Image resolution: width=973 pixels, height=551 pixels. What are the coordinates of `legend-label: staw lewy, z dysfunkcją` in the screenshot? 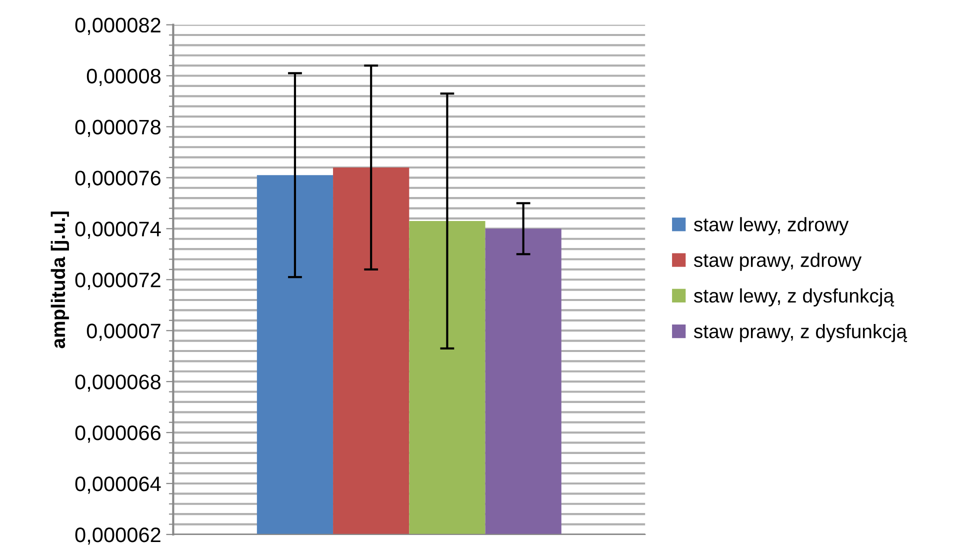 It's located at (794, 297).